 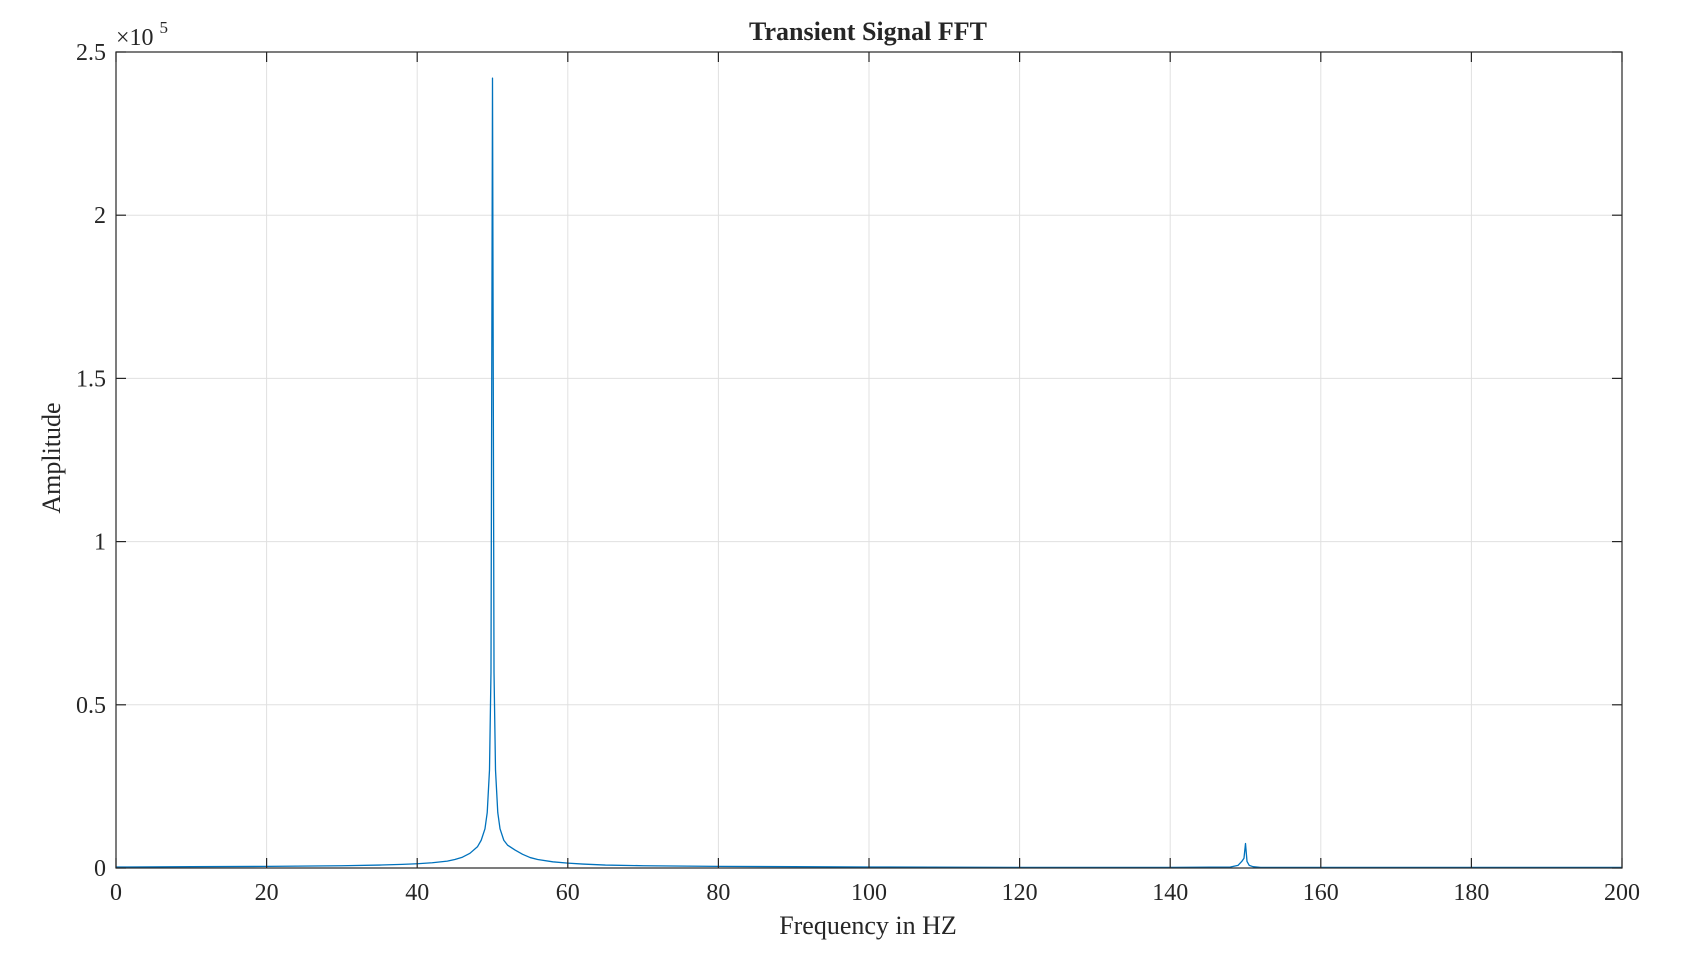 What do you see at coordinates (1321, 893) in the screenshot?
I see `x-tick-label: 160` at bounding box center [1321, 893].